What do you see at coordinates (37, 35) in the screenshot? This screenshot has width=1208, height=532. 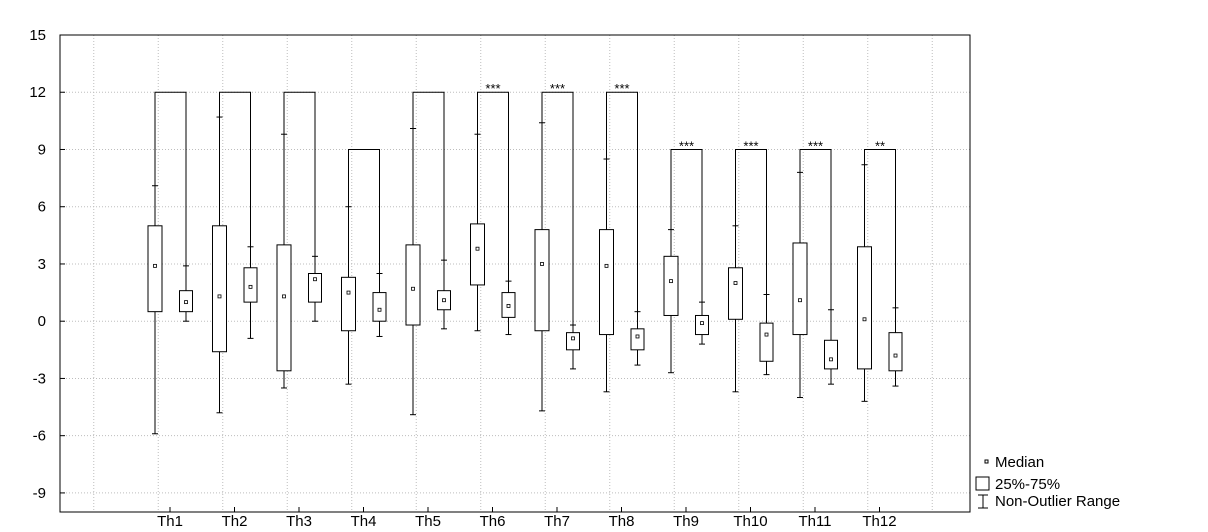 I see `y-tick-label: 15` at bounding box center [37, 35].